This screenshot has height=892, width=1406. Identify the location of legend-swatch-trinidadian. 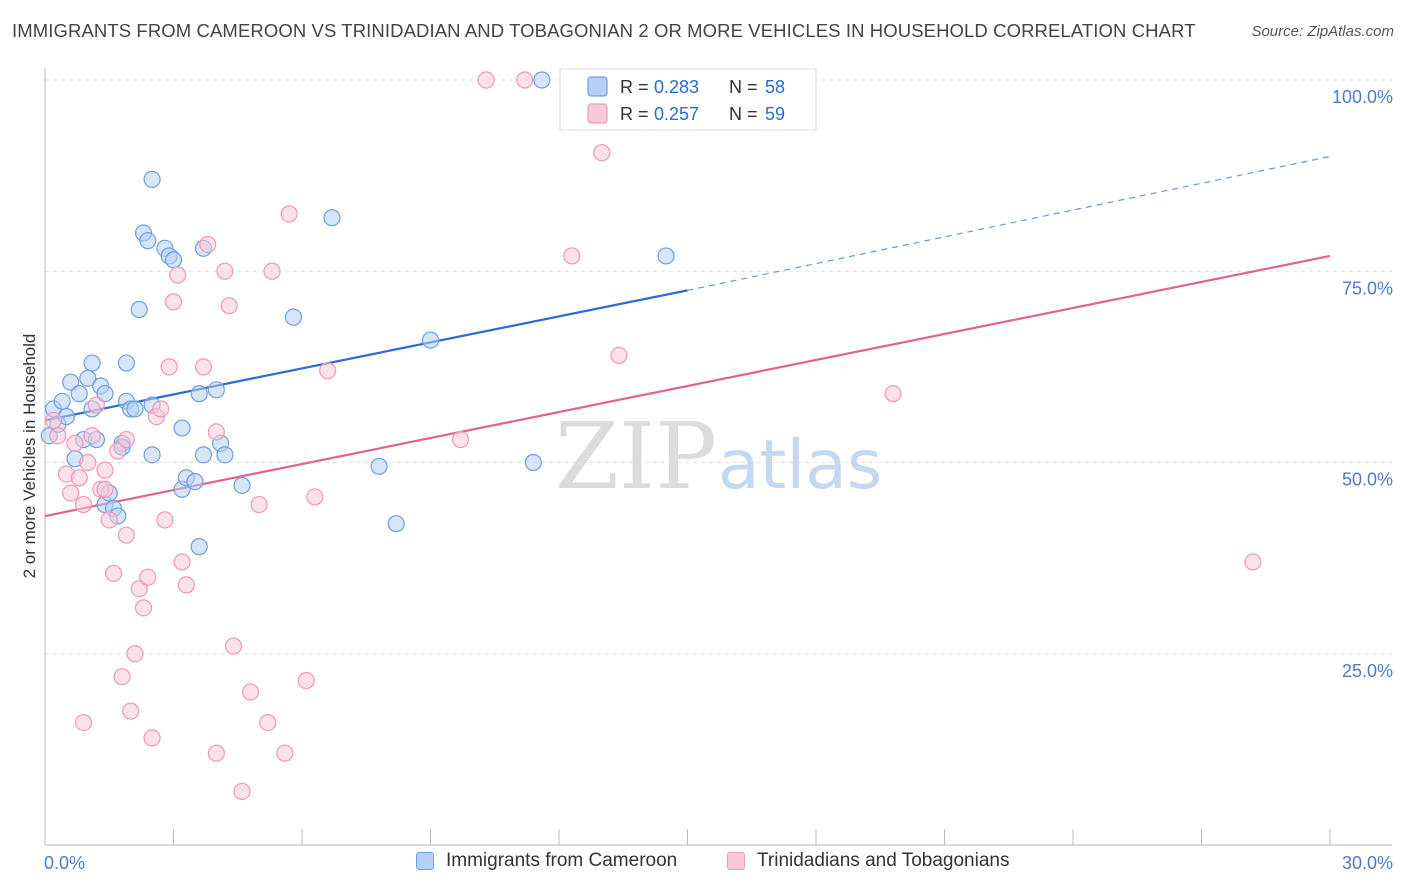
(597, 113).